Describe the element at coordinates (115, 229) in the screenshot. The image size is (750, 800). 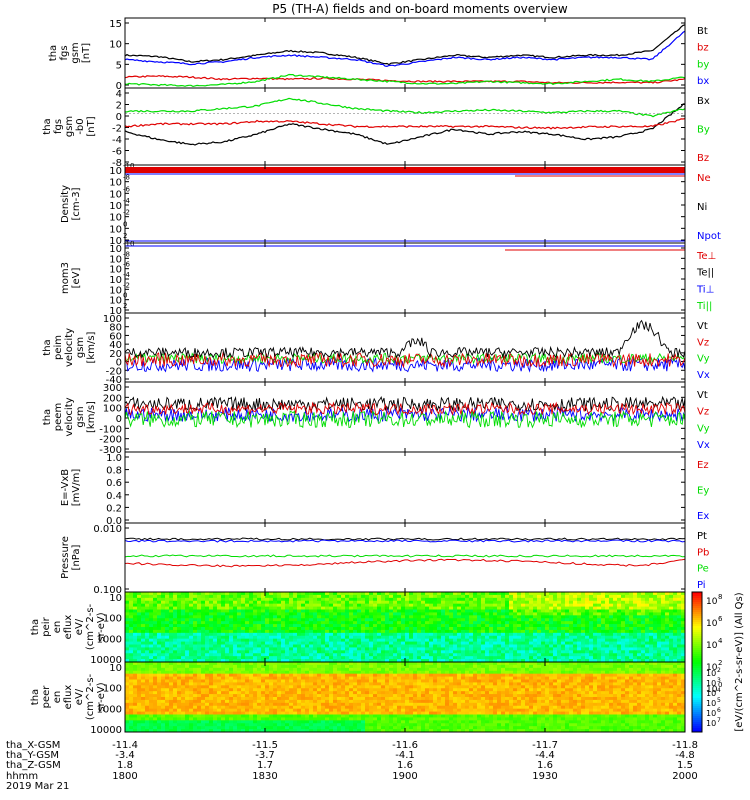
I see `ytick-label: 10` at that location.